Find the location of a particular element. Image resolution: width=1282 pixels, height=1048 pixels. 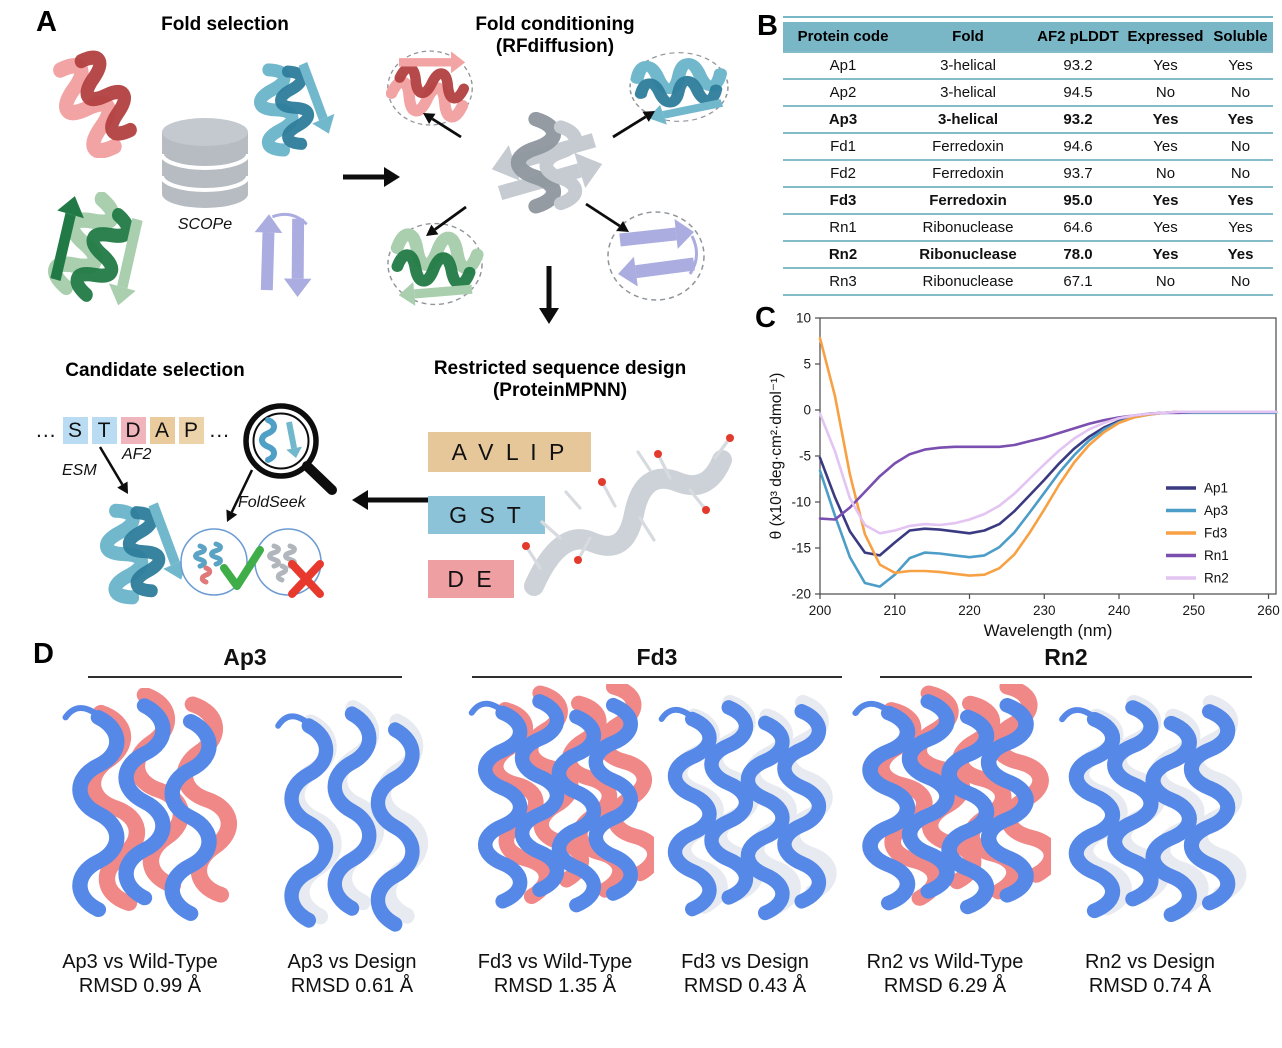

table-cell: Rn3 is located at coordinates (843, 281).